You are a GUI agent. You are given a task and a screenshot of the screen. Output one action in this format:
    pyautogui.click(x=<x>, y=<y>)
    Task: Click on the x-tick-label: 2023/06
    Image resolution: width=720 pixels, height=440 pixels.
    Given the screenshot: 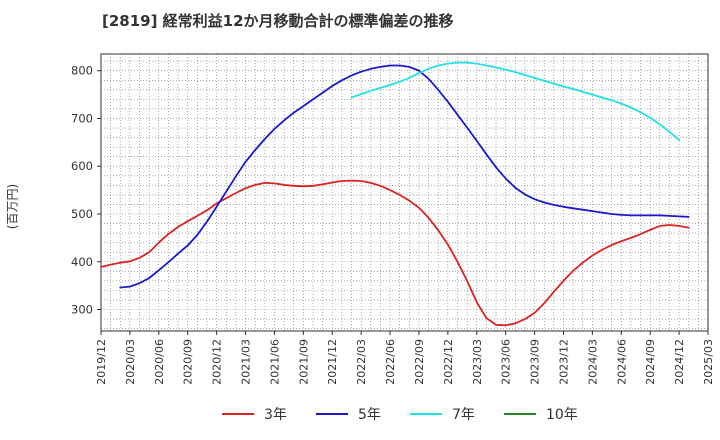 What is the action you would take?
    pyautogui.click(x=506, y=362)
    